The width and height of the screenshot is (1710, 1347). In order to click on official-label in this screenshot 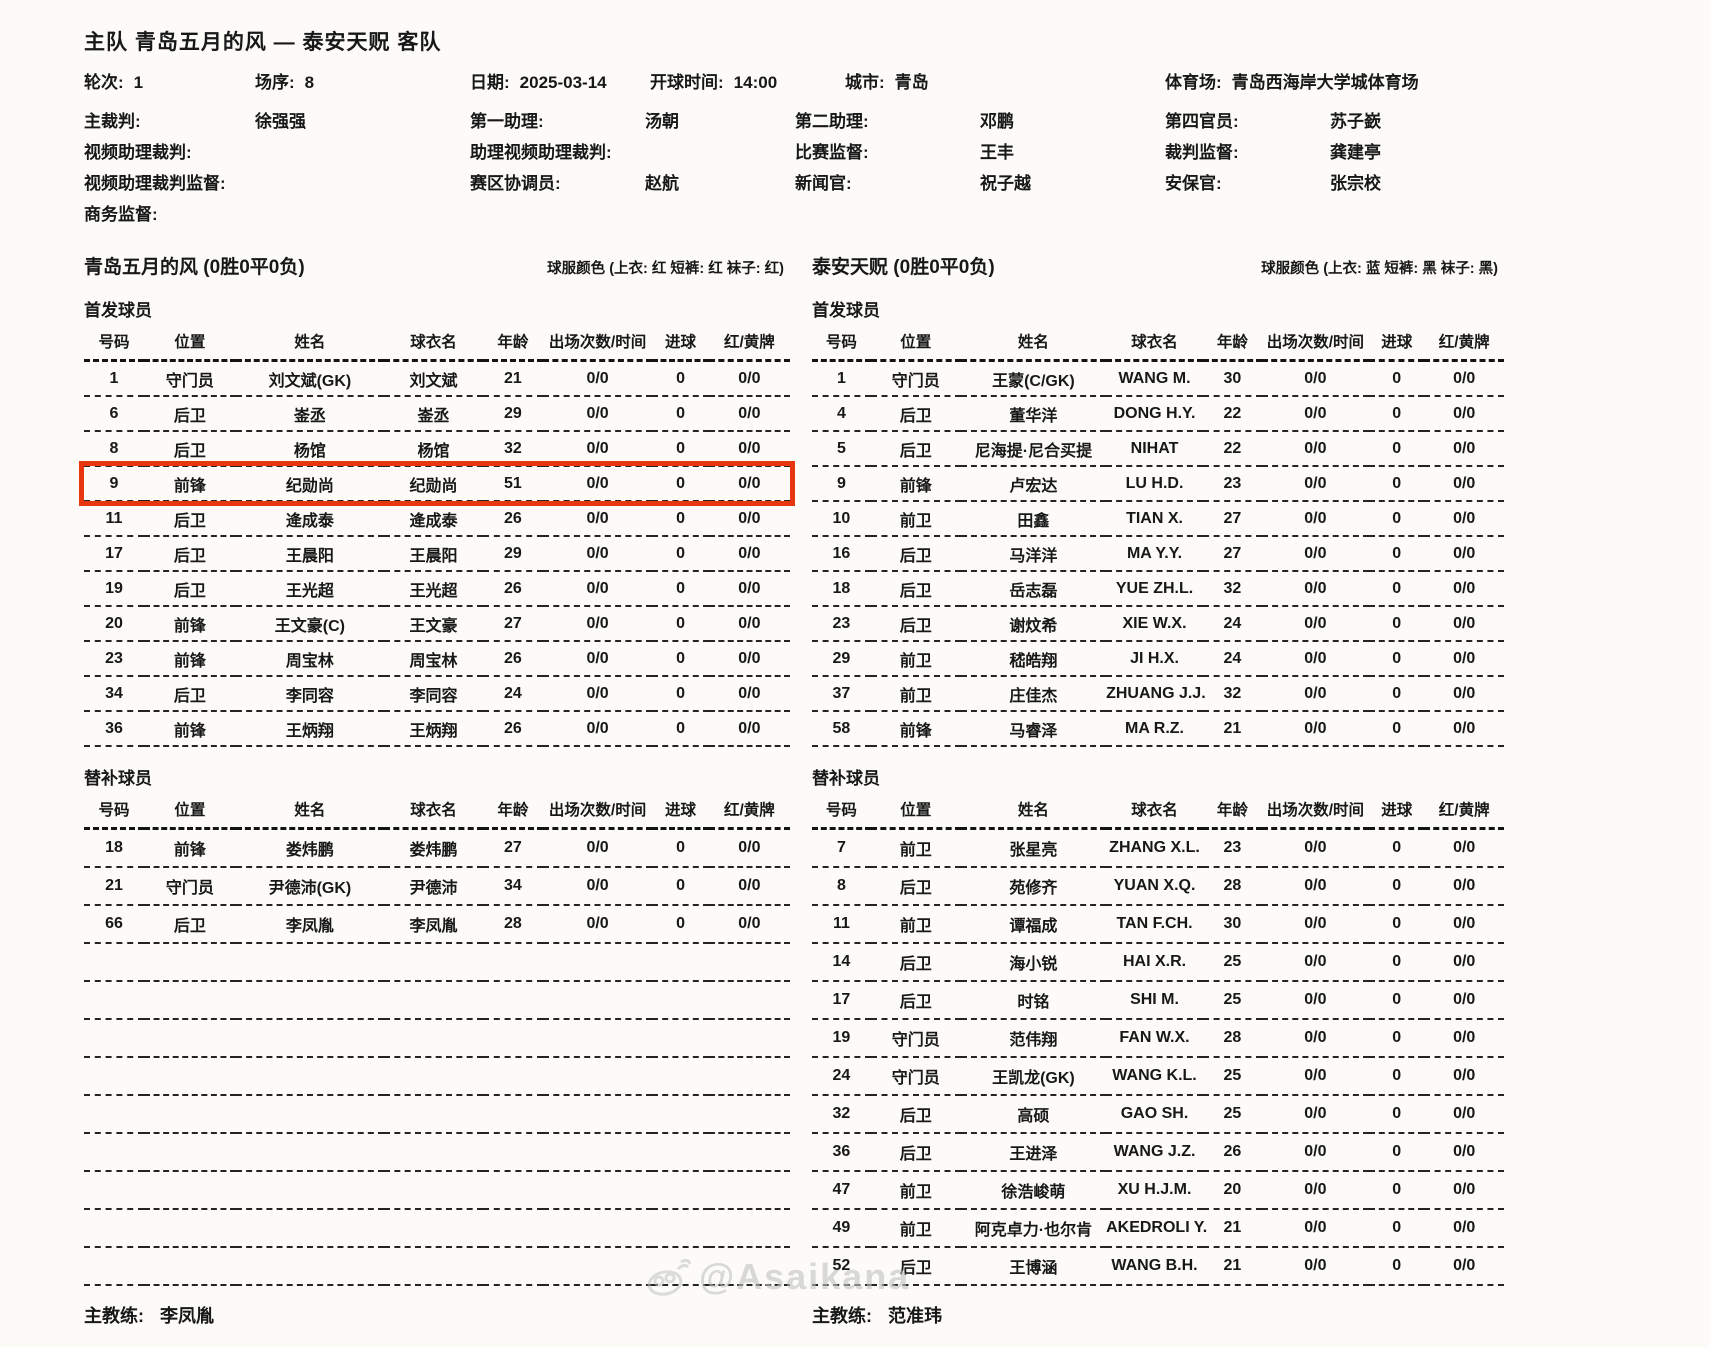, I will do `click(1247, 214)`.